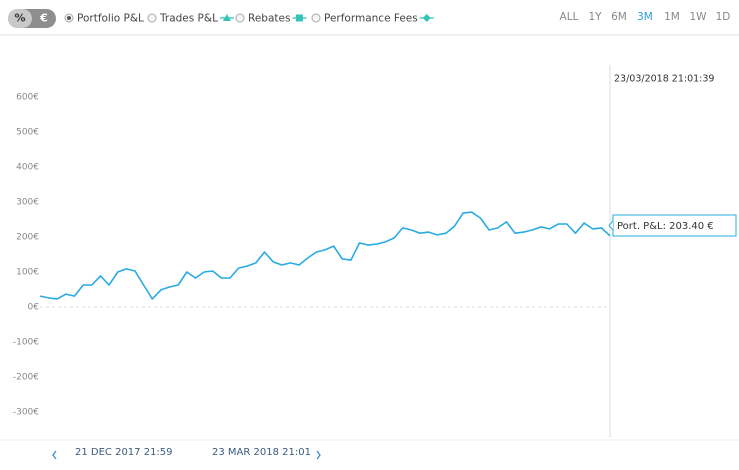 The image size is (739, 470). What do you see at coordinates (299, 18) in the screenshot?
I see `square-icon` at bounding box center [299, 18].